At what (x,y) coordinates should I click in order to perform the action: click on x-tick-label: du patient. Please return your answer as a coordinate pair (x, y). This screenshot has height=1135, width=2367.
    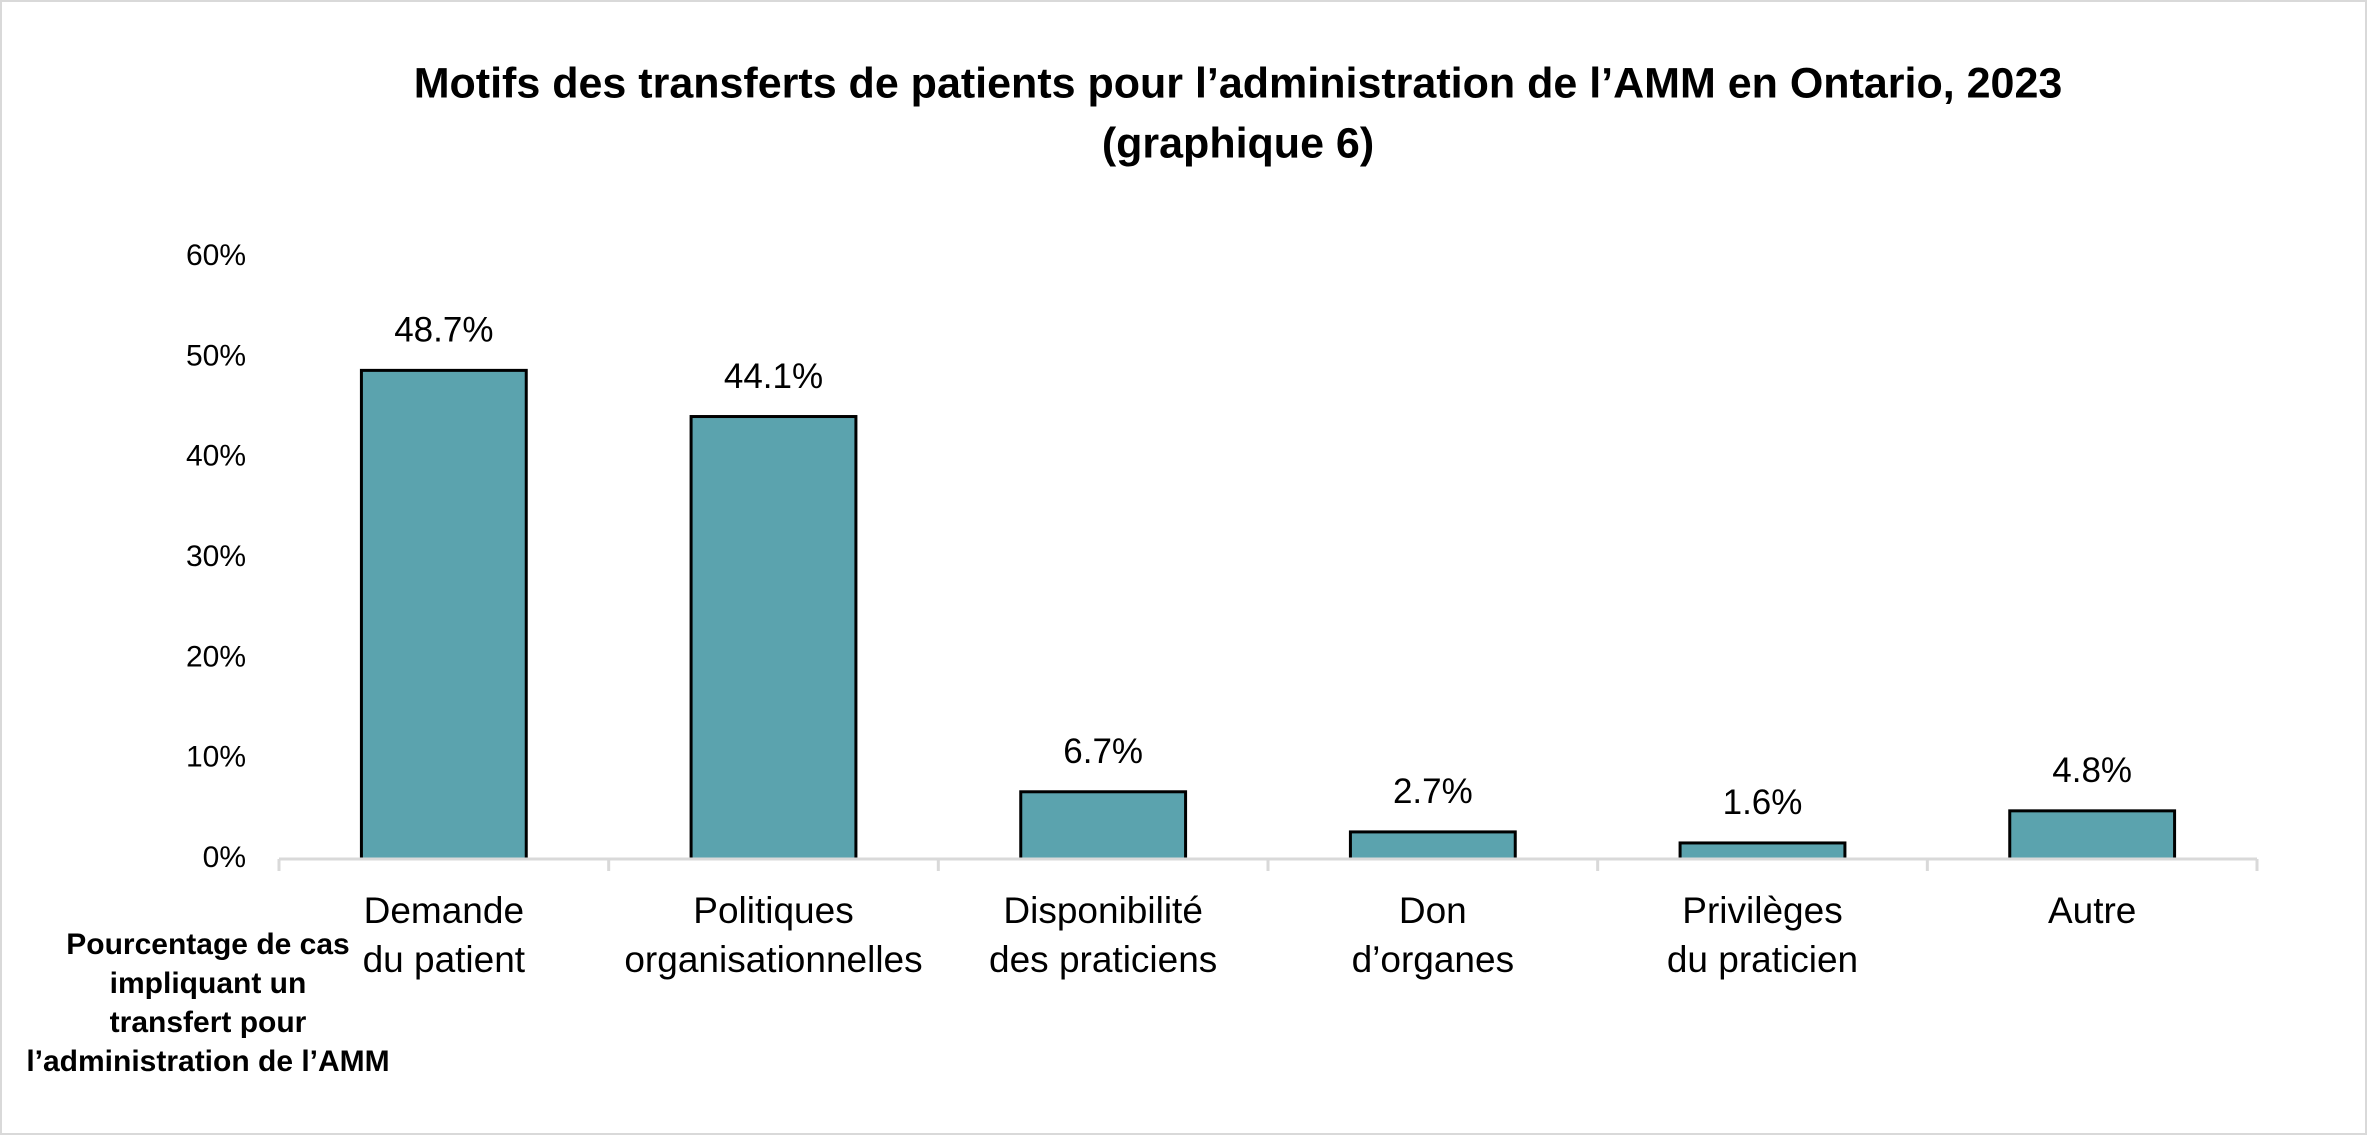
    Looking at the image, I should click on (444, 959).